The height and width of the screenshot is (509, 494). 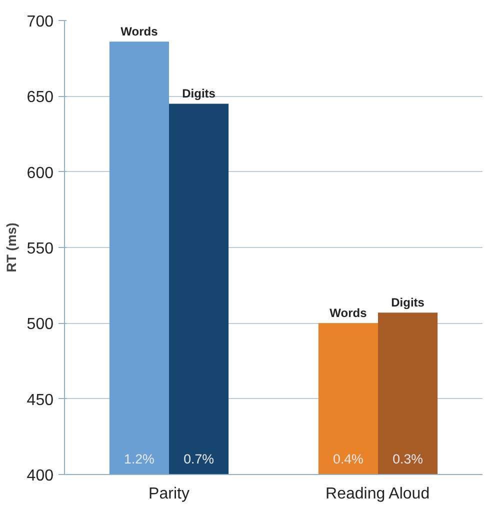 I want to click on text: Words, so click(x=348, y=313).